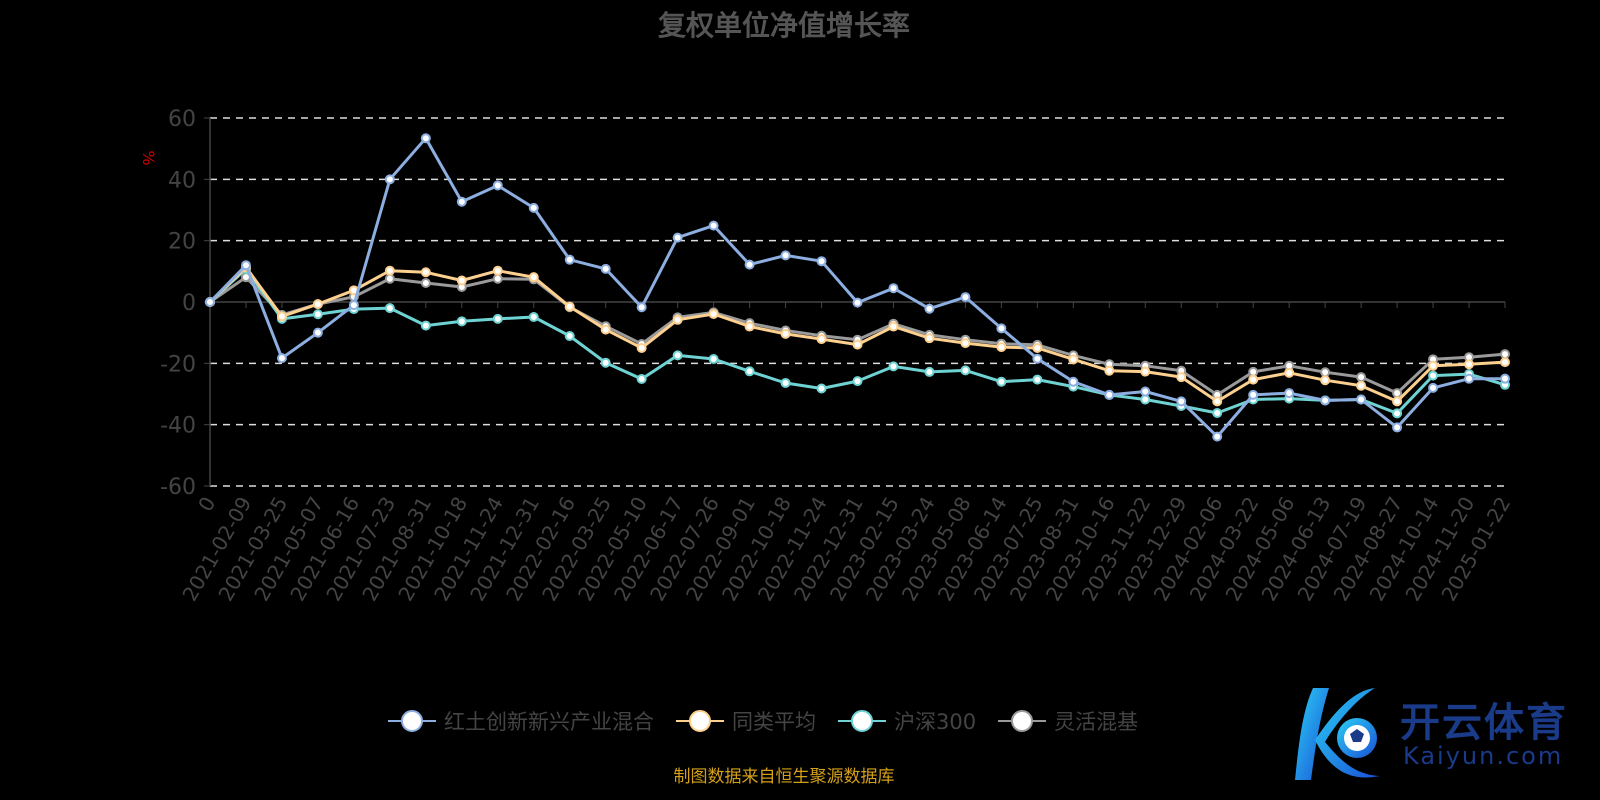 The width and height of the screenshot is (1600, 800). I want to click on kaiyun-logo: 开云体育 Kaiyun.com, so click(1440, 735).